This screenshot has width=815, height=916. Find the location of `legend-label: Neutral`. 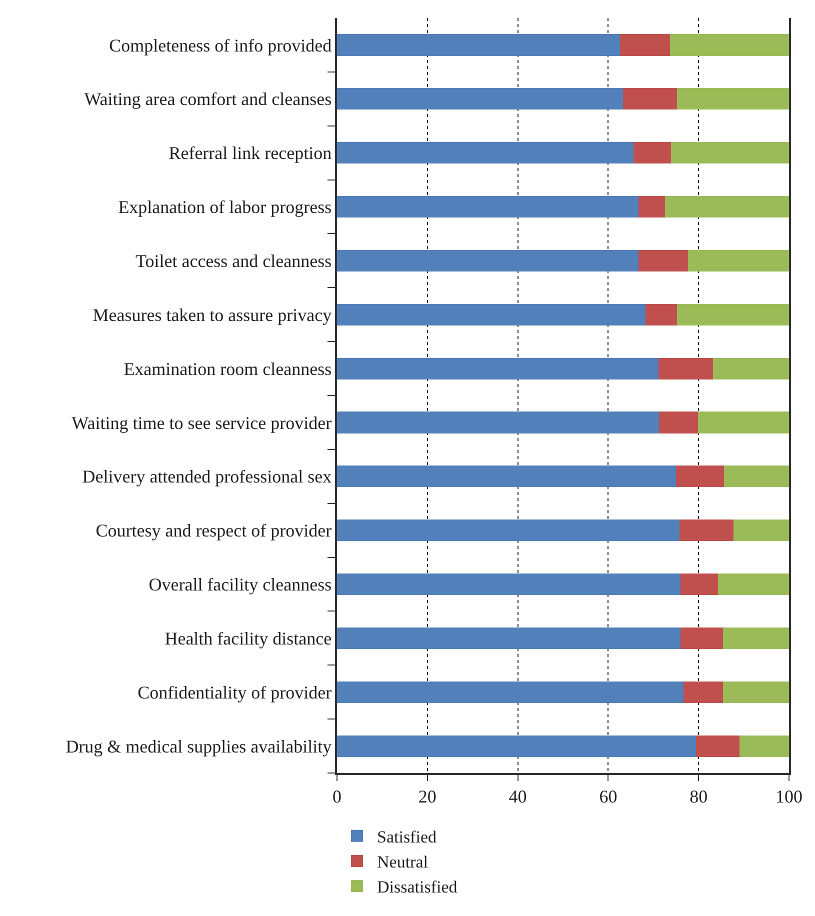

legend-label: Neutral is located at coordinates (402, 862).